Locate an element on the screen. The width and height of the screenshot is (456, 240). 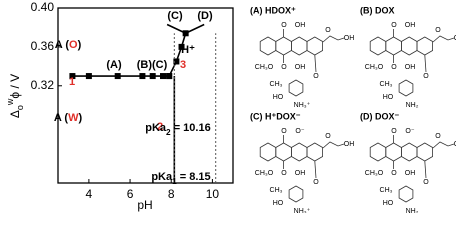
text-part: 1 is located at coordinates (174, 181).